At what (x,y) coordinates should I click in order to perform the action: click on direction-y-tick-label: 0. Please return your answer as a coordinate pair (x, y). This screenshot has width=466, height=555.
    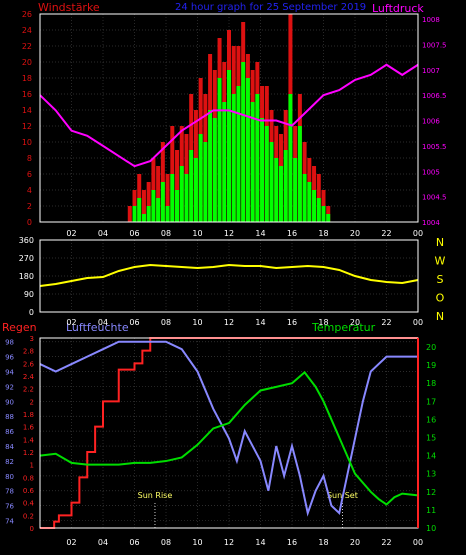
    Looking at the image, I should click on (31, 312).